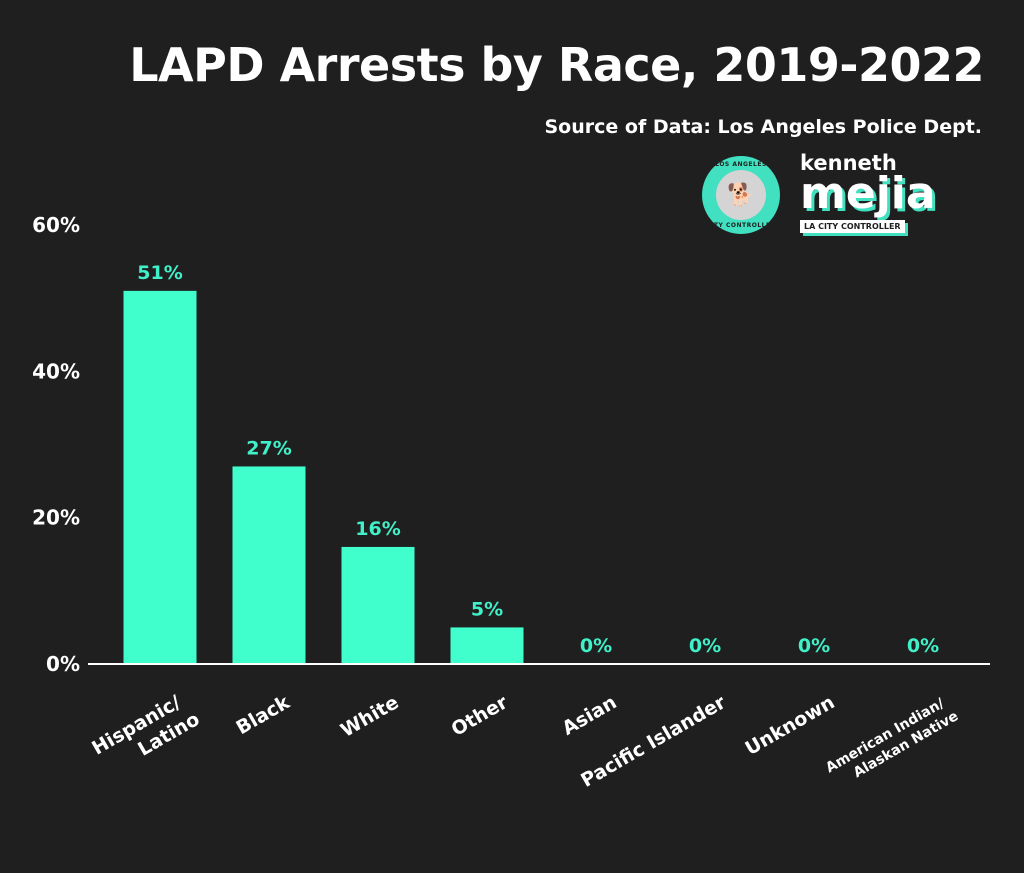  I want to click on x-tick-label: Asian, so click(590, 715).